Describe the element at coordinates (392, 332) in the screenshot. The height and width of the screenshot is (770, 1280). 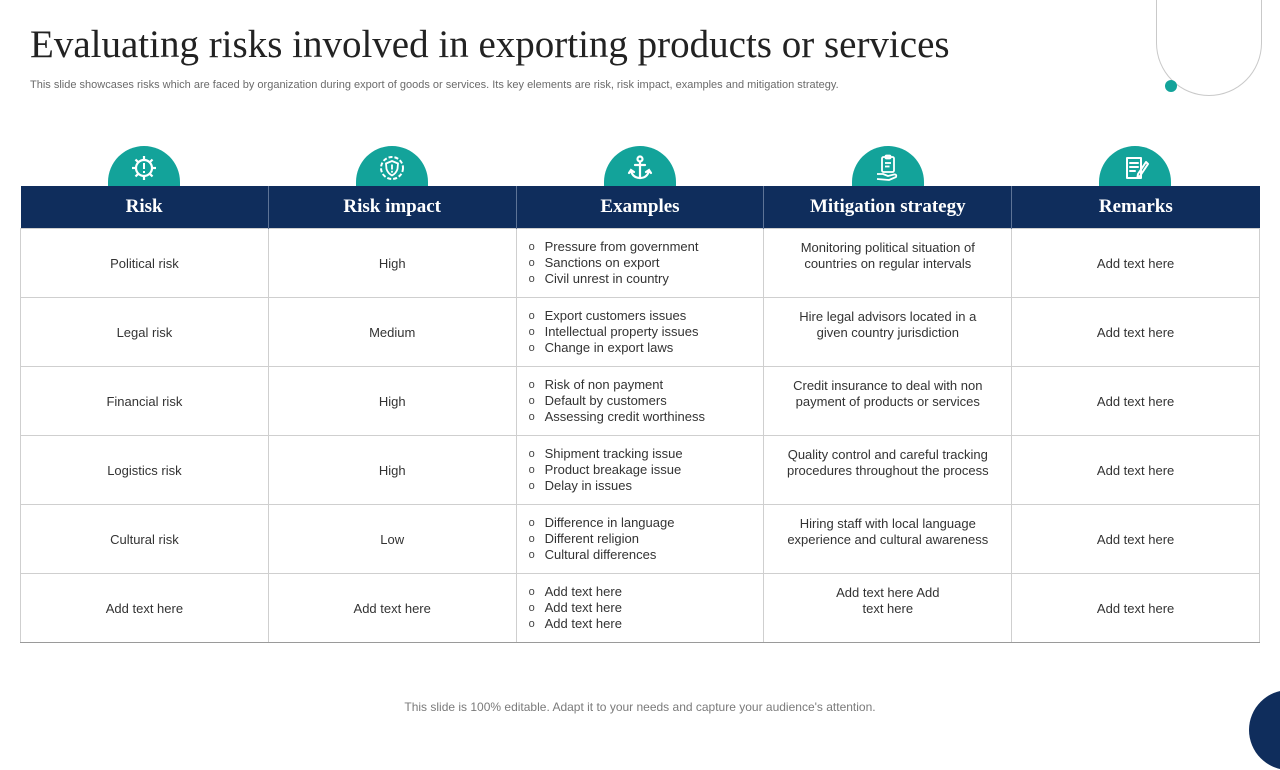
I see `impact-cell: Medium` at that location.